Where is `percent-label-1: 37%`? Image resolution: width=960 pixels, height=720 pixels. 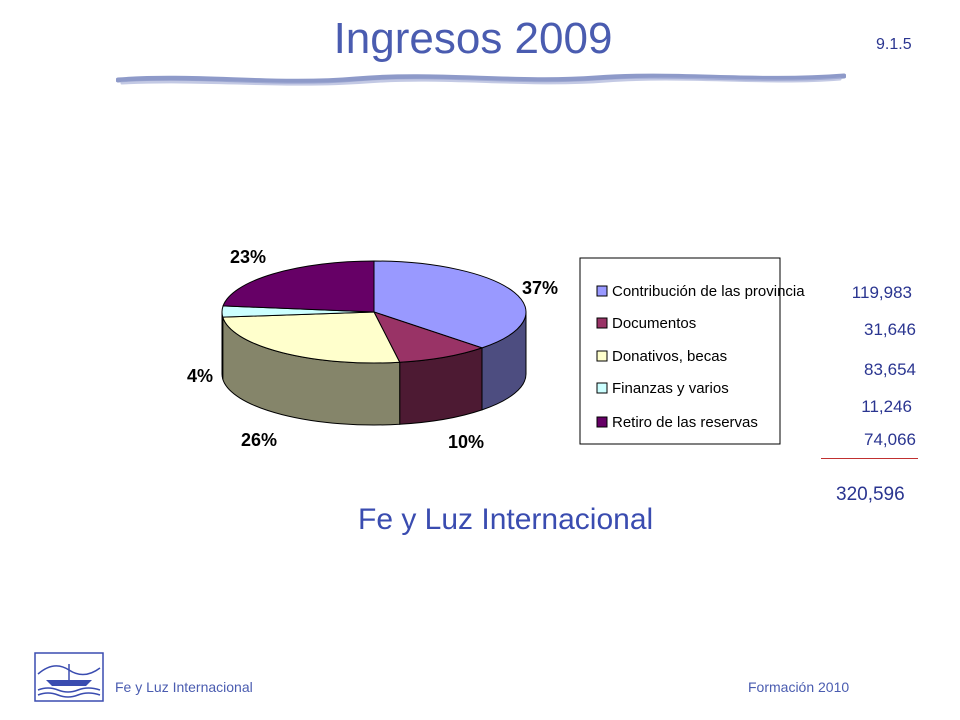 percent-label-1: 37% is located at coordinates (540, 288).